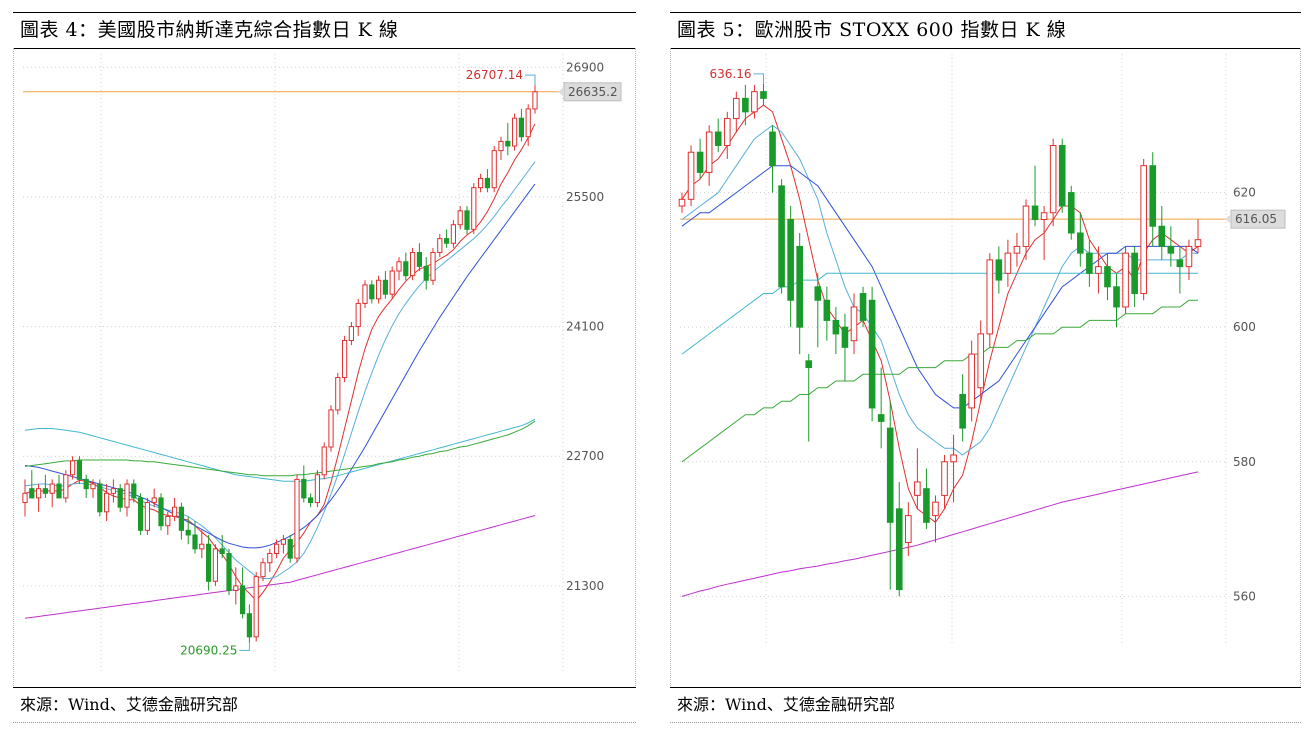 This screenshot has width=1313, height=738. Describe the element at coordinates (208, 650) in the screenshot. I see `min-price-label: 20690.25` at that location.